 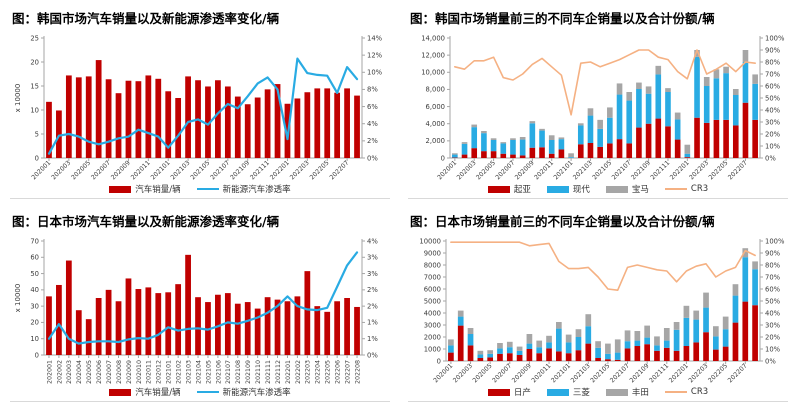 I want to click on svg-text: 202008, so click(x=119, y=372).